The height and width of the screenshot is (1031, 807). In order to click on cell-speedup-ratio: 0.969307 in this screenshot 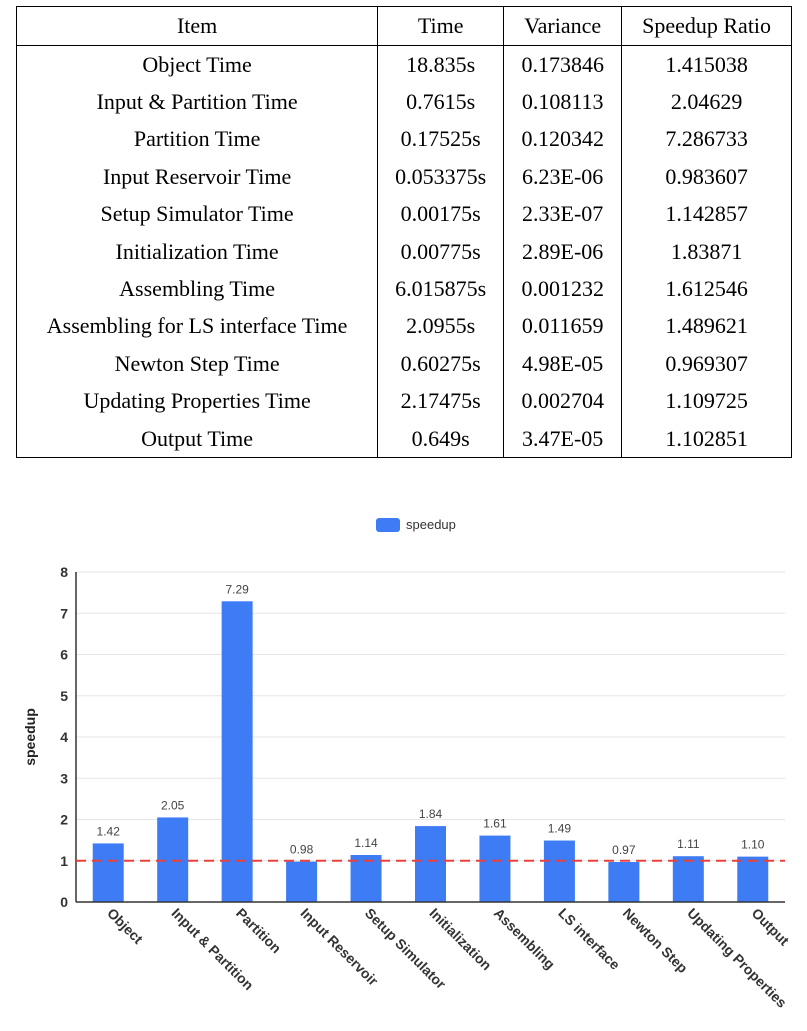, I will do `click(706, 363)`.